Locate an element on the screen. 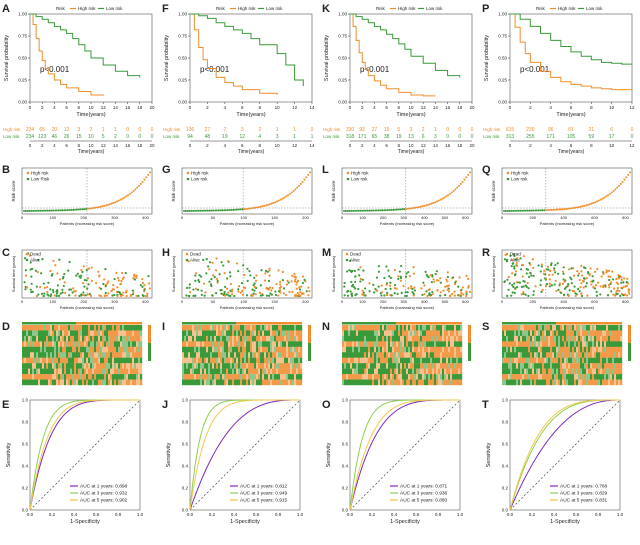  heatmap-key-low is located at coordinates (469, 352).